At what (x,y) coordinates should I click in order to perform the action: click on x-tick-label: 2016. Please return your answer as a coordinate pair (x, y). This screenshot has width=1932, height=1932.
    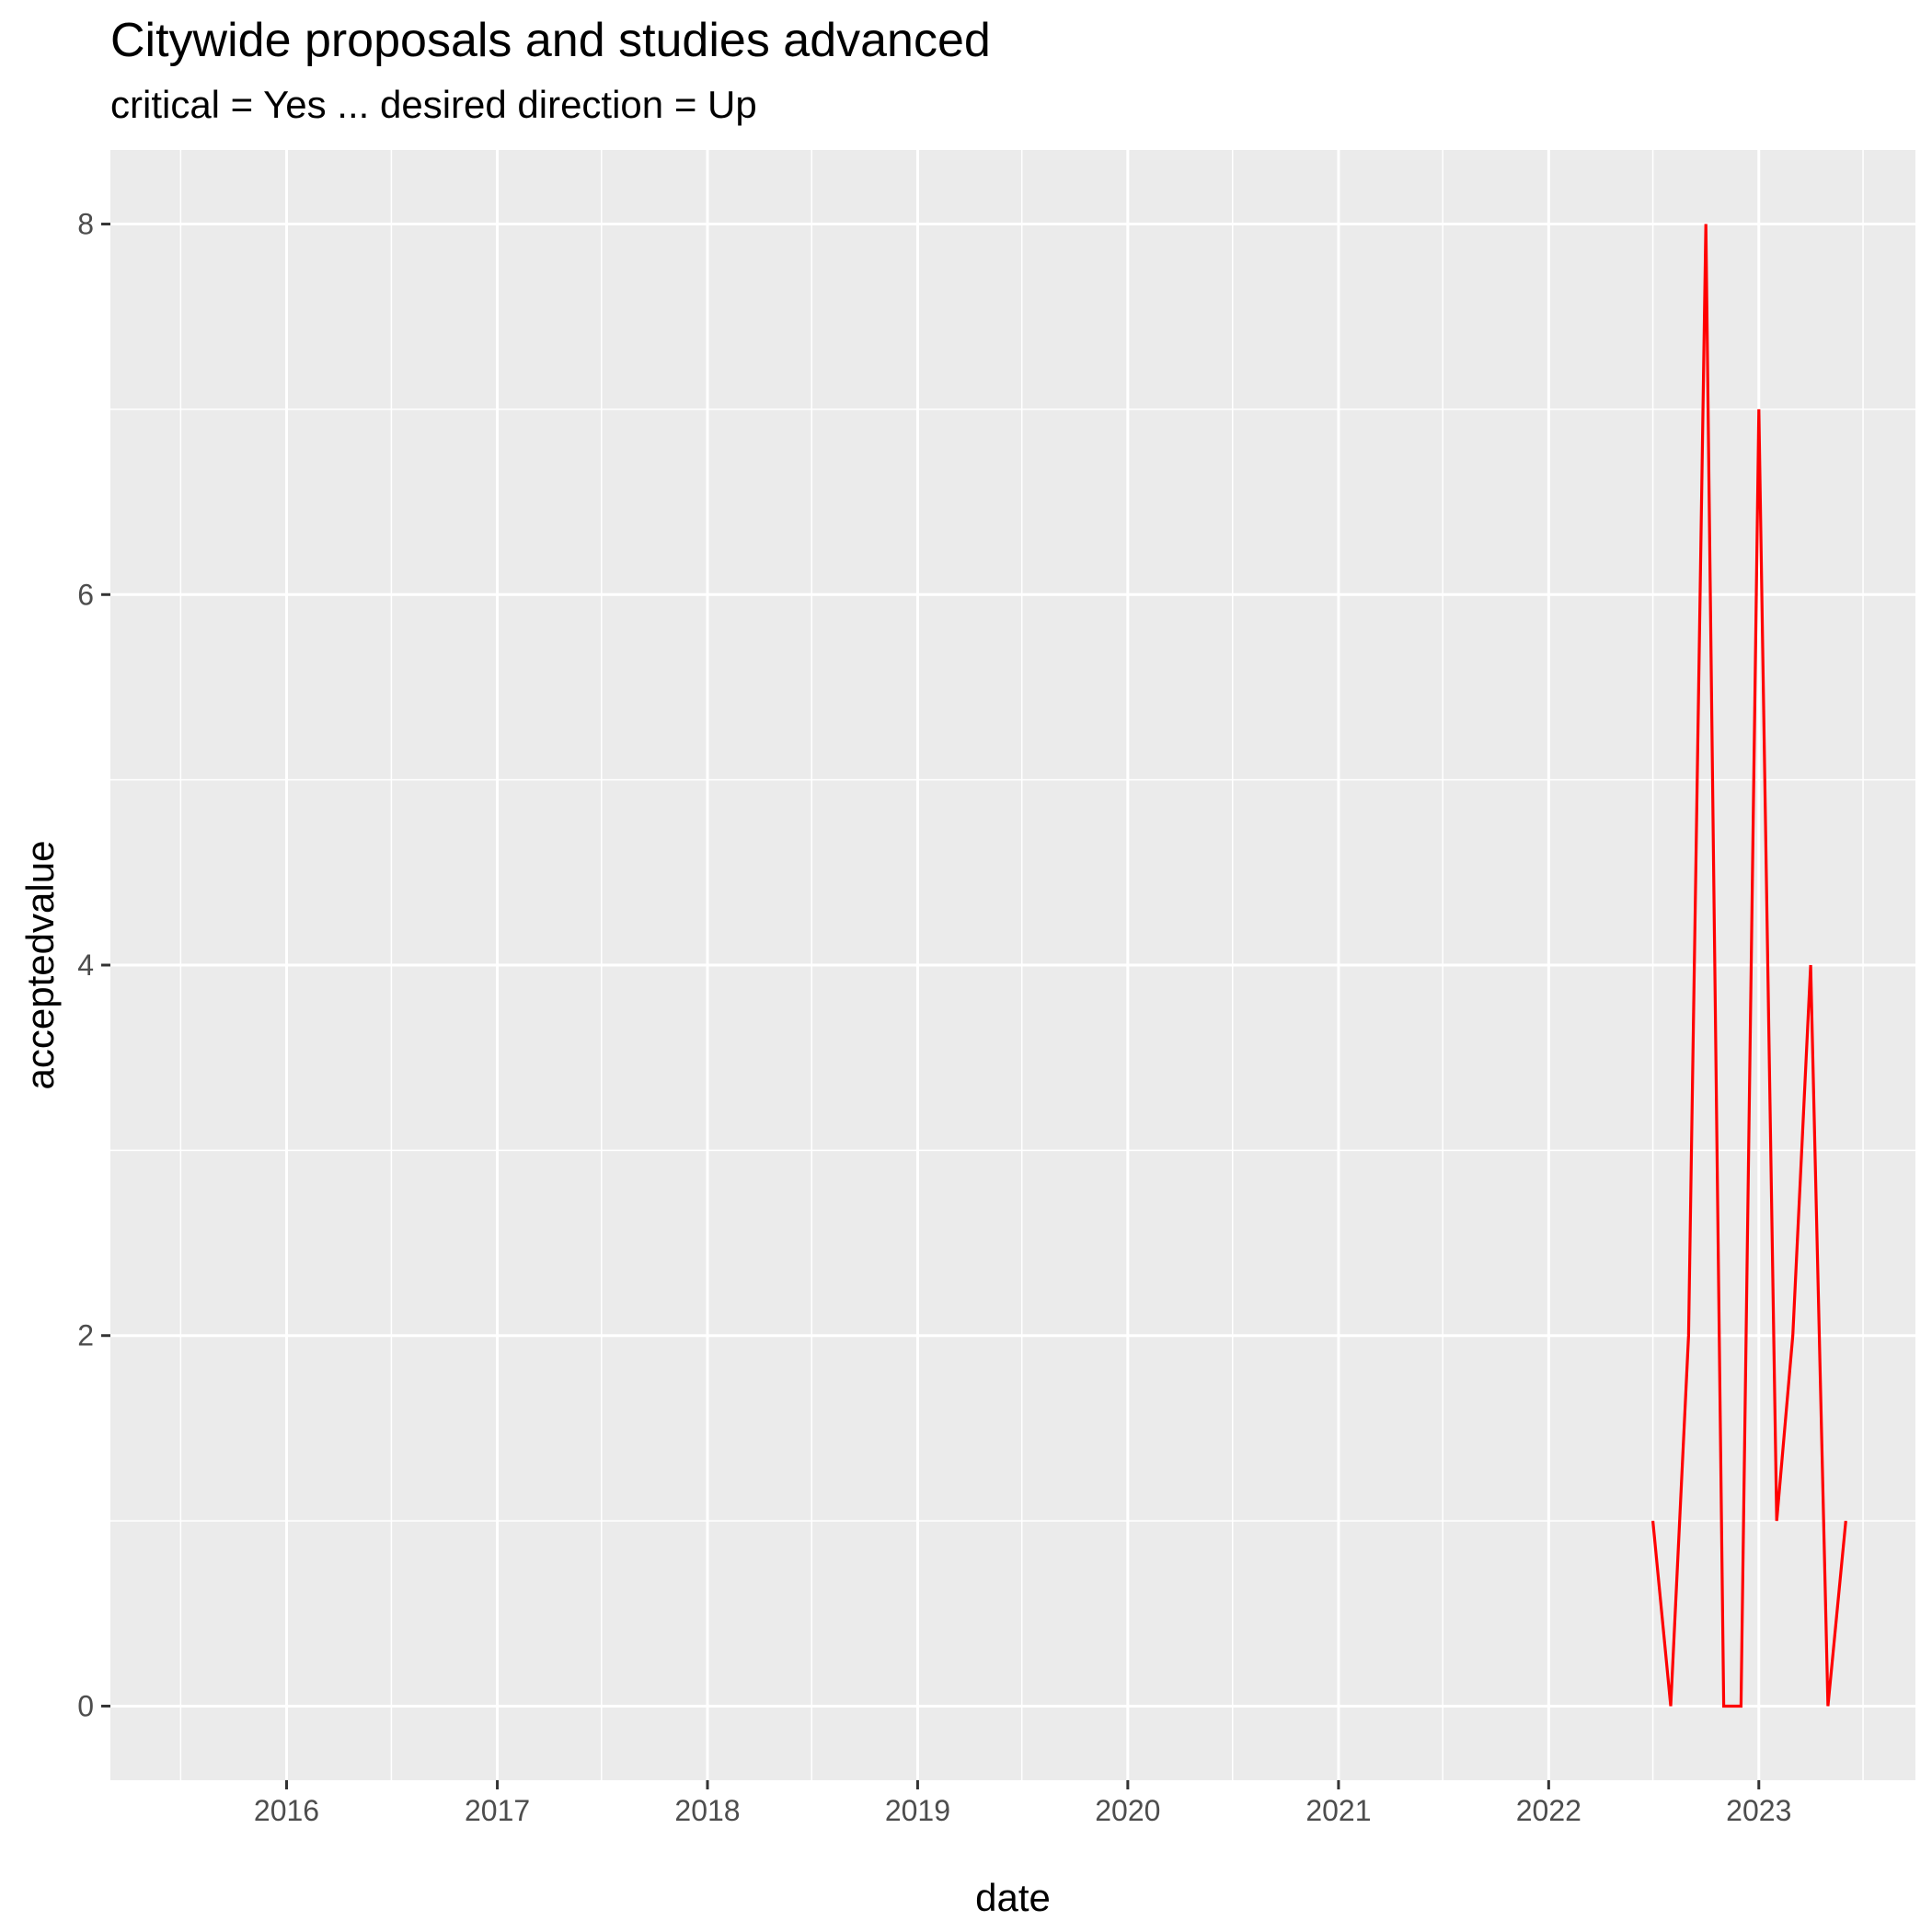
    Looking at the image, I should click on (286, 1810).